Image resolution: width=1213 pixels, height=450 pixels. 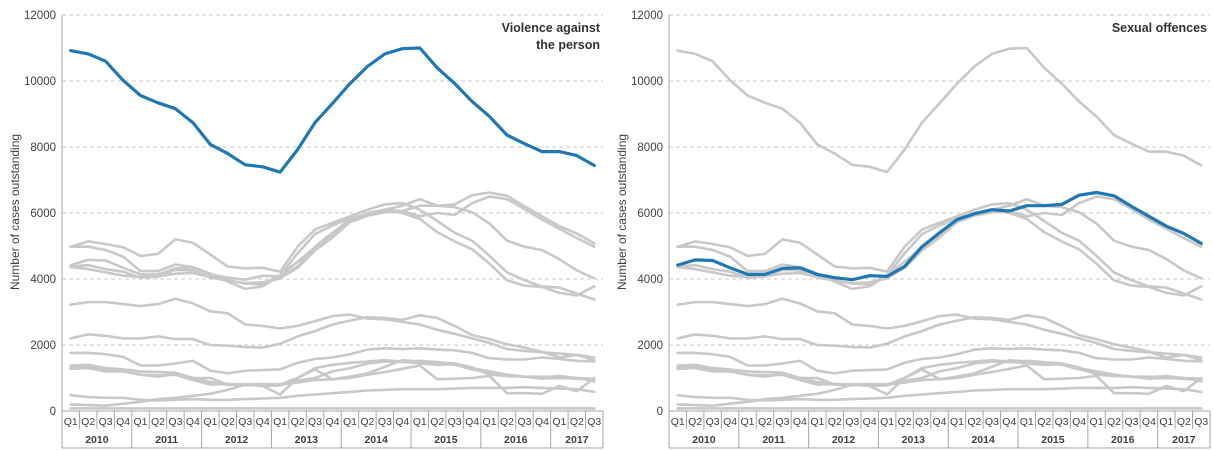 I want to click on chart-title-line: Violence against, so click(x=550, y=28).